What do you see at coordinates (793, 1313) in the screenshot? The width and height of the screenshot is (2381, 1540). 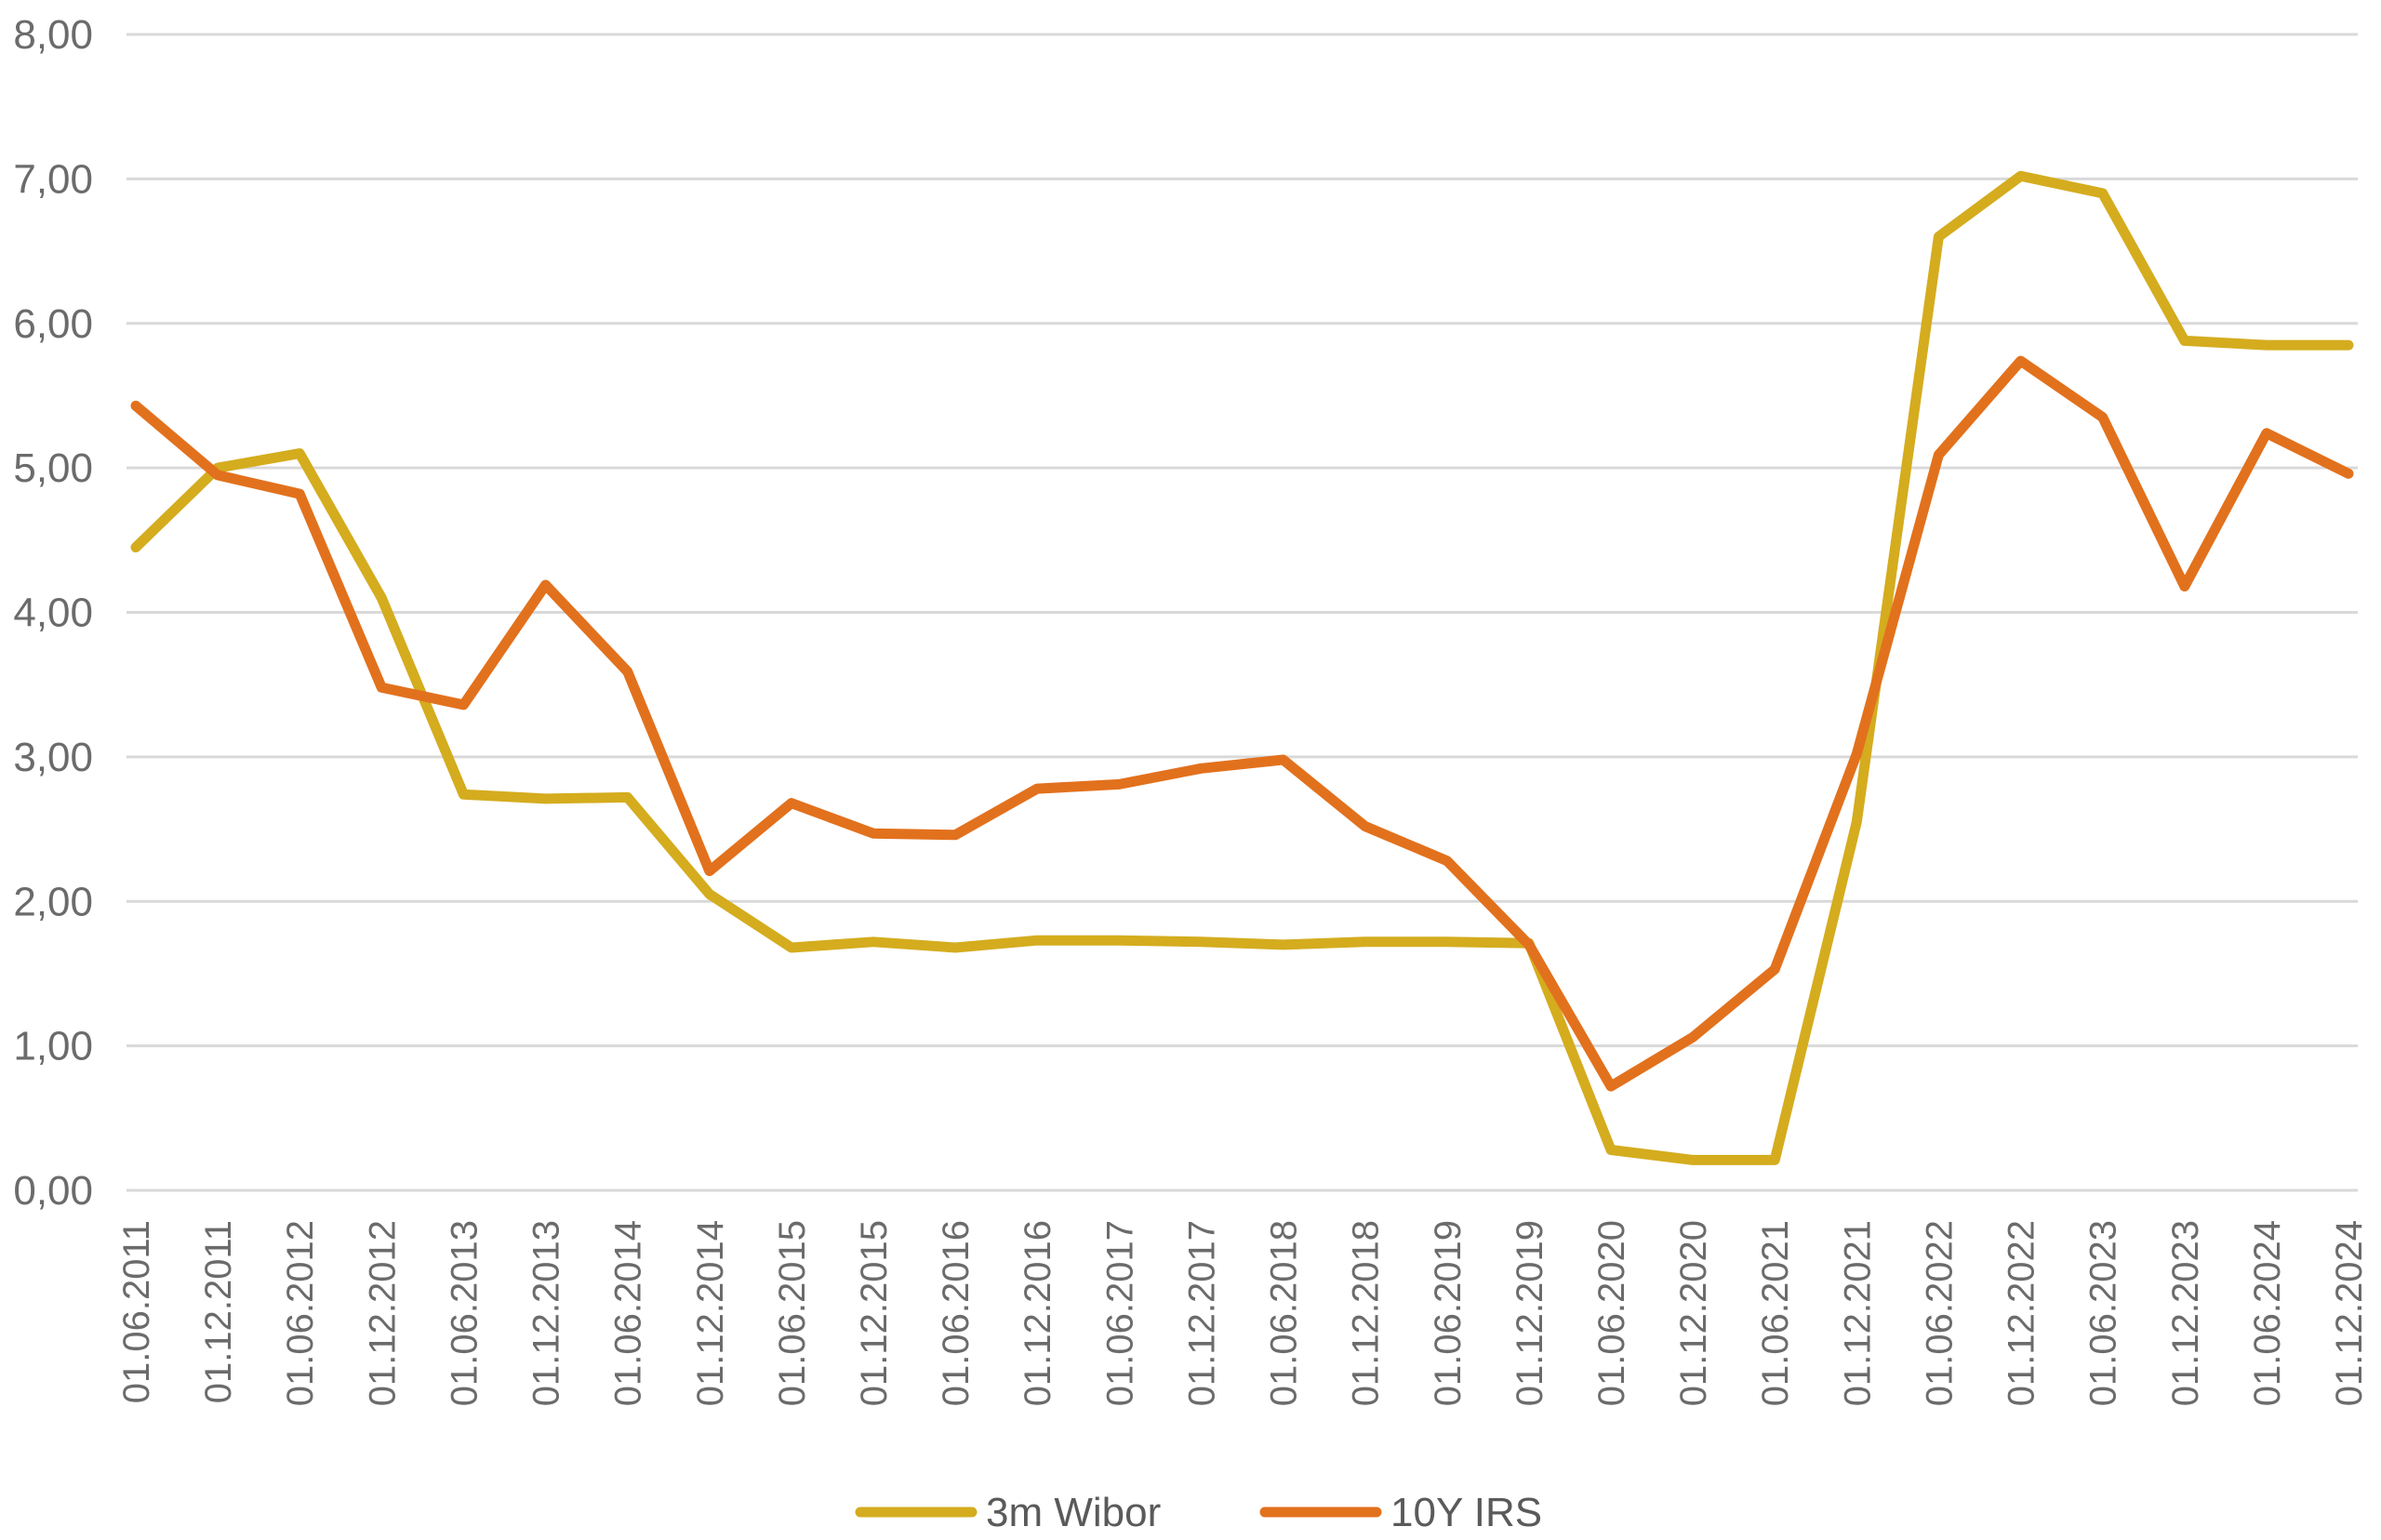 I see `x-tick-label: 01.06.2015` at bounding box center [793, 1313].